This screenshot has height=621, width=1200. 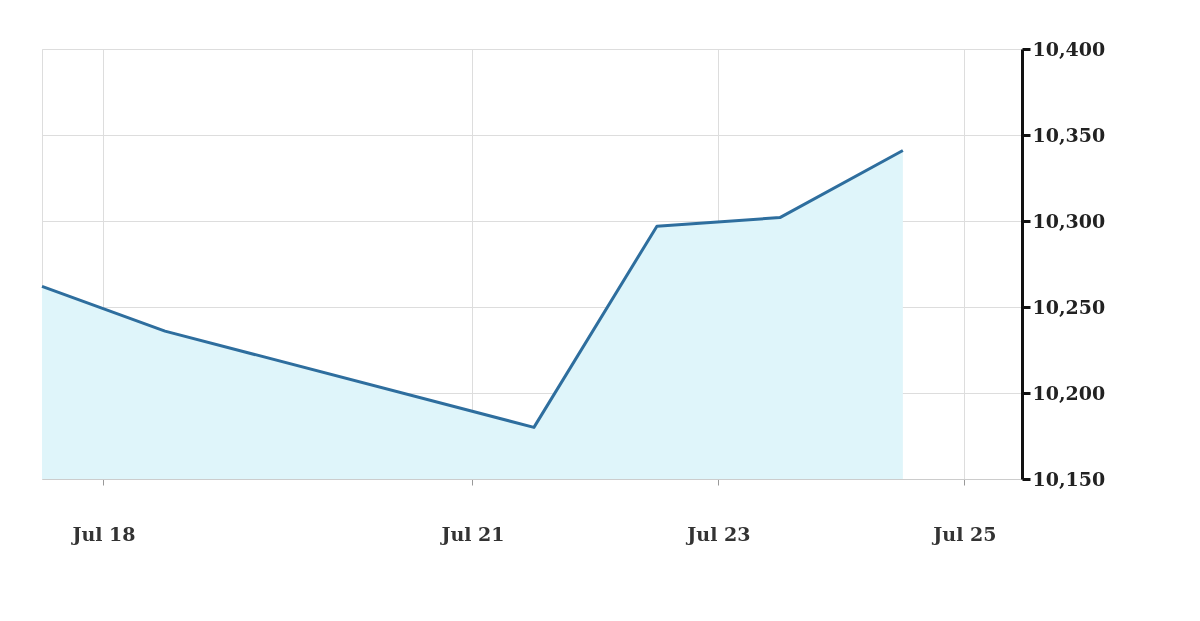 I want to click on x-tick-label: Jul 25, so click(x=964, y=533).